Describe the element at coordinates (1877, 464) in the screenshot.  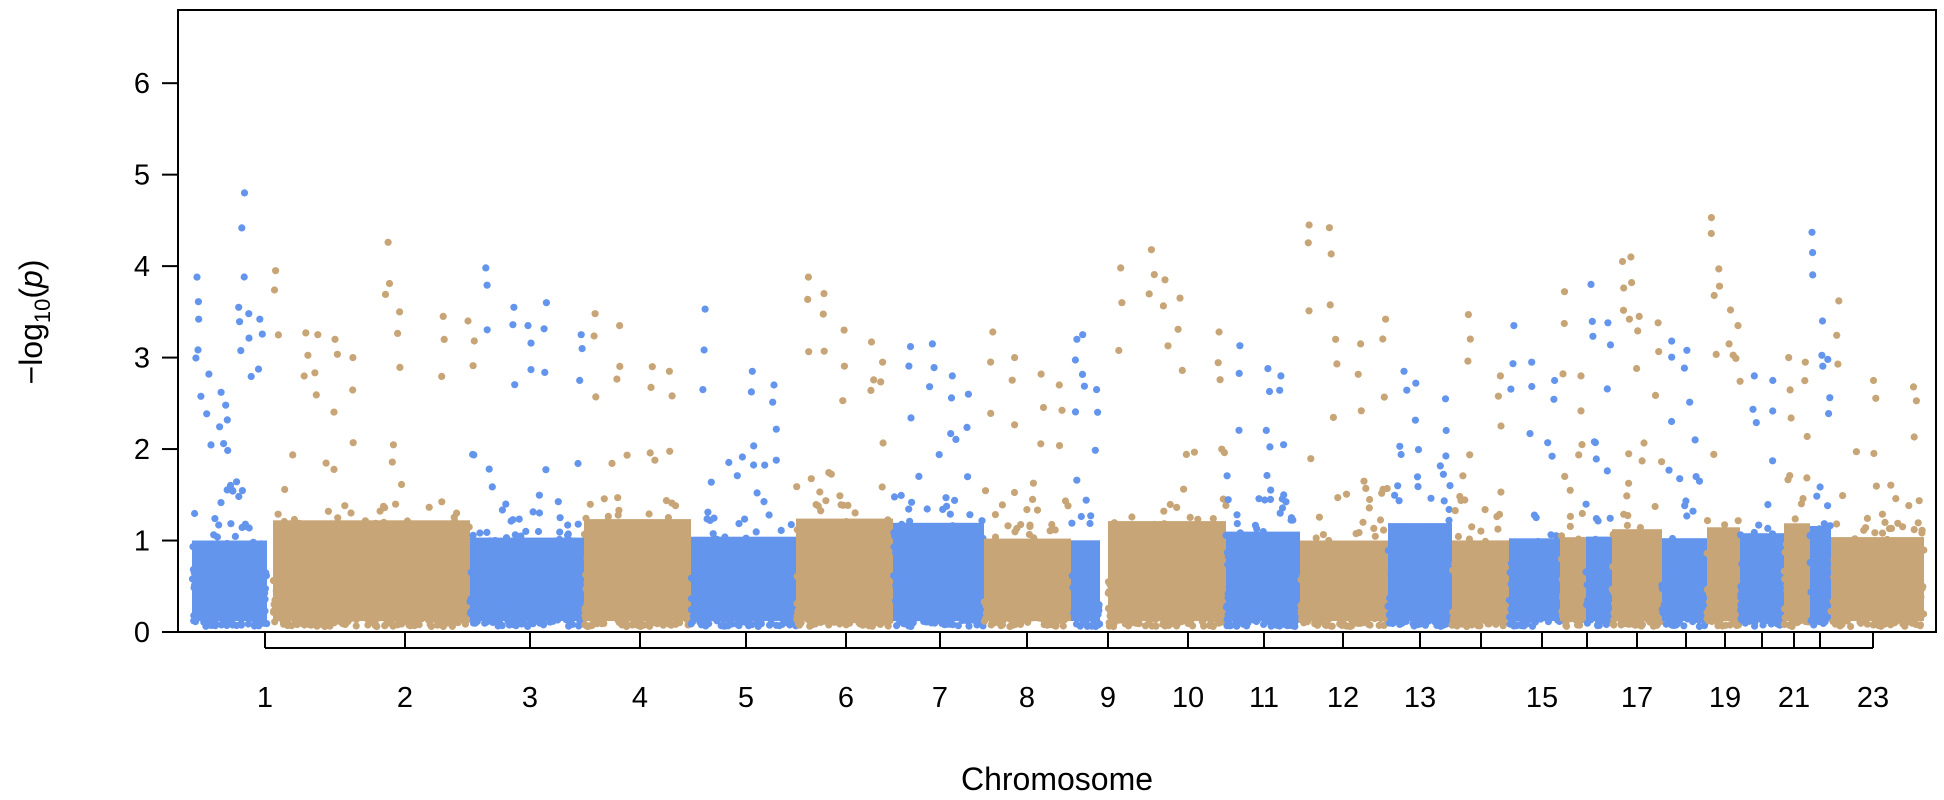
I see `chromosome-24-points` at that location.